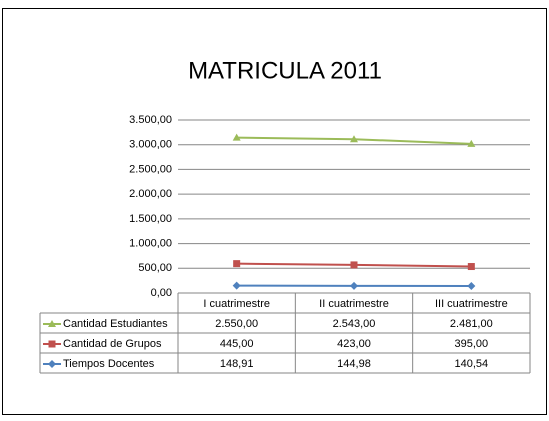 The width and height of the screenshot is (549, 421). Describe the element at coordinates (236, 324) in the screenshot. I see `table-value: 2.550,00` at that location.